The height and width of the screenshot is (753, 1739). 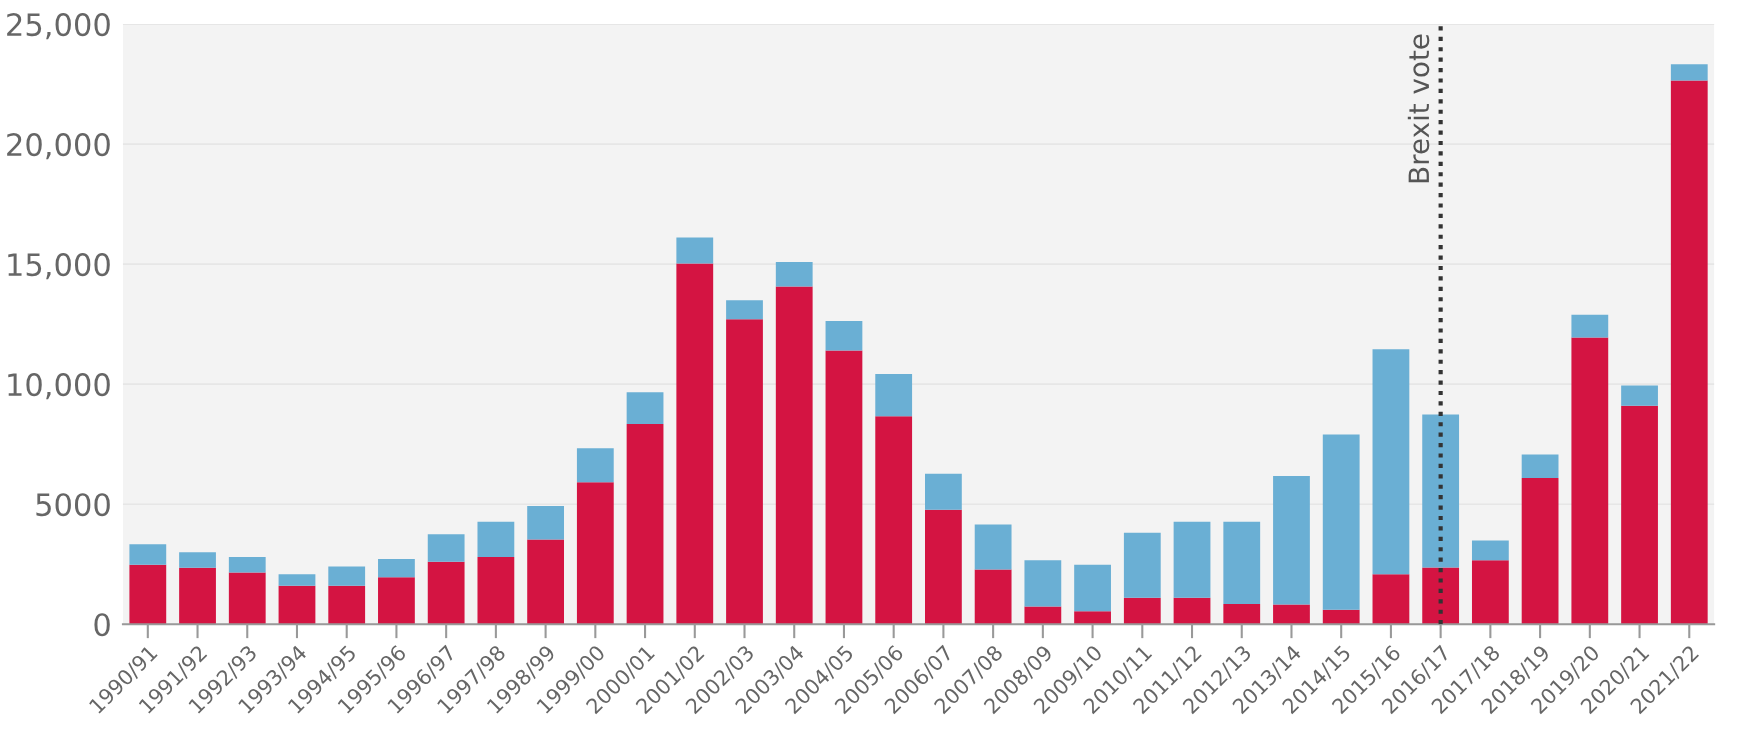 I want to click on ref-line-label: Brexit vote, so click(x=1418, y=108).